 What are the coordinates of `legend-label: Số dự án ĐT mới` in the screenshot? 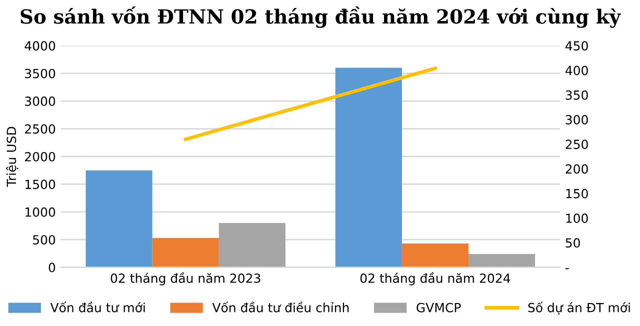 It's located at (579, 308).